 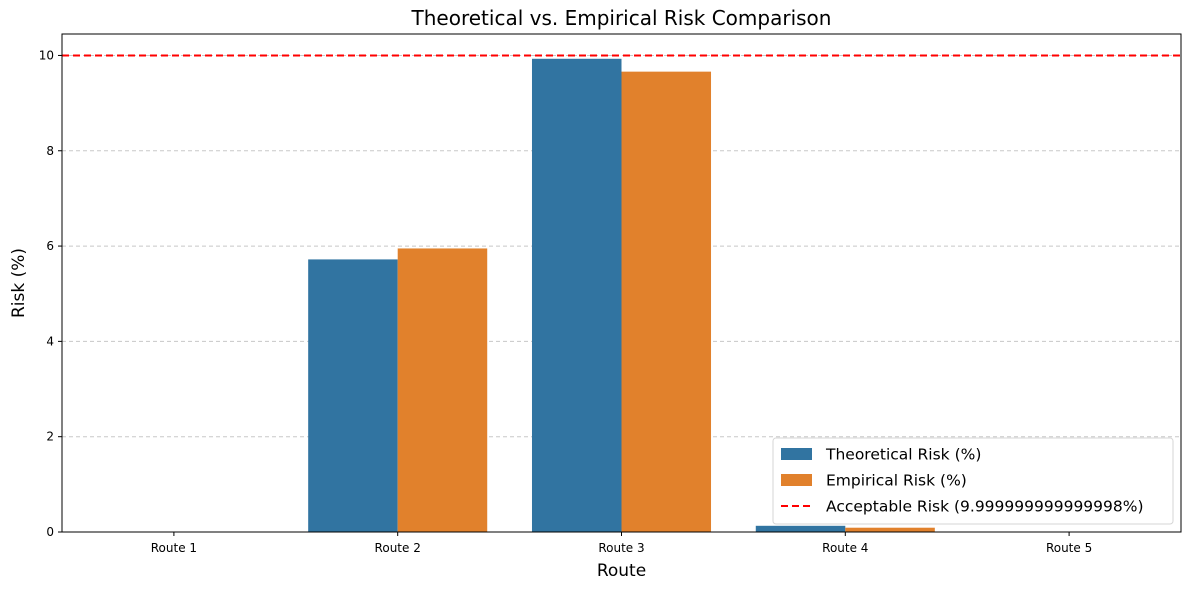 I want to click on legend-label-empirical: Empirical Risk (%), so click(x=896, y=481).